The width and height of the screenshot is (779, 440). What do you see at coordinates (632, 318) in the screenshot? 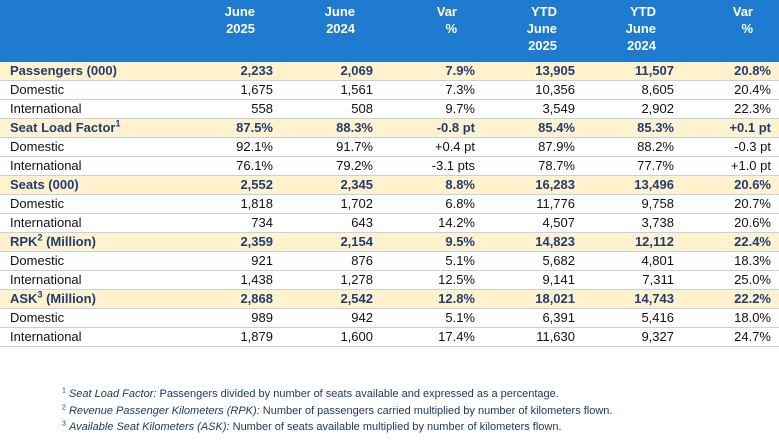
I see `value-cell: 5,416` at bounding box center [632, 318].